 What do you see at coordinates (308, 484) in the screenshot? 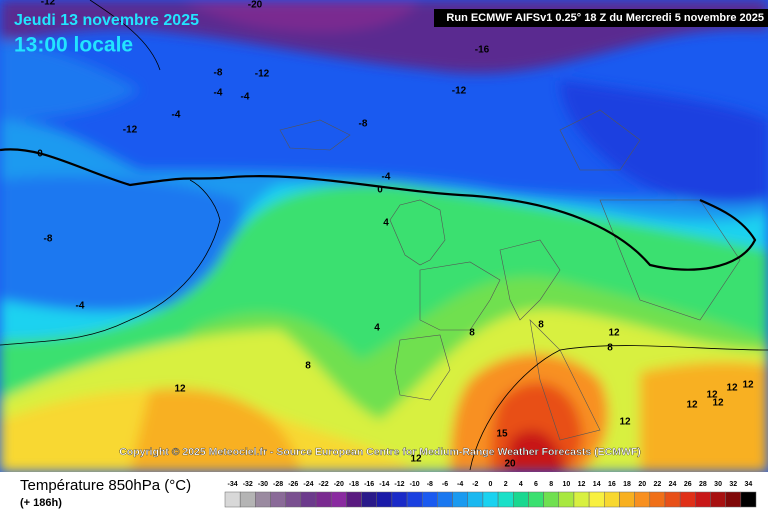
I see `scale-label: -24` at bounding box center [308, 484].